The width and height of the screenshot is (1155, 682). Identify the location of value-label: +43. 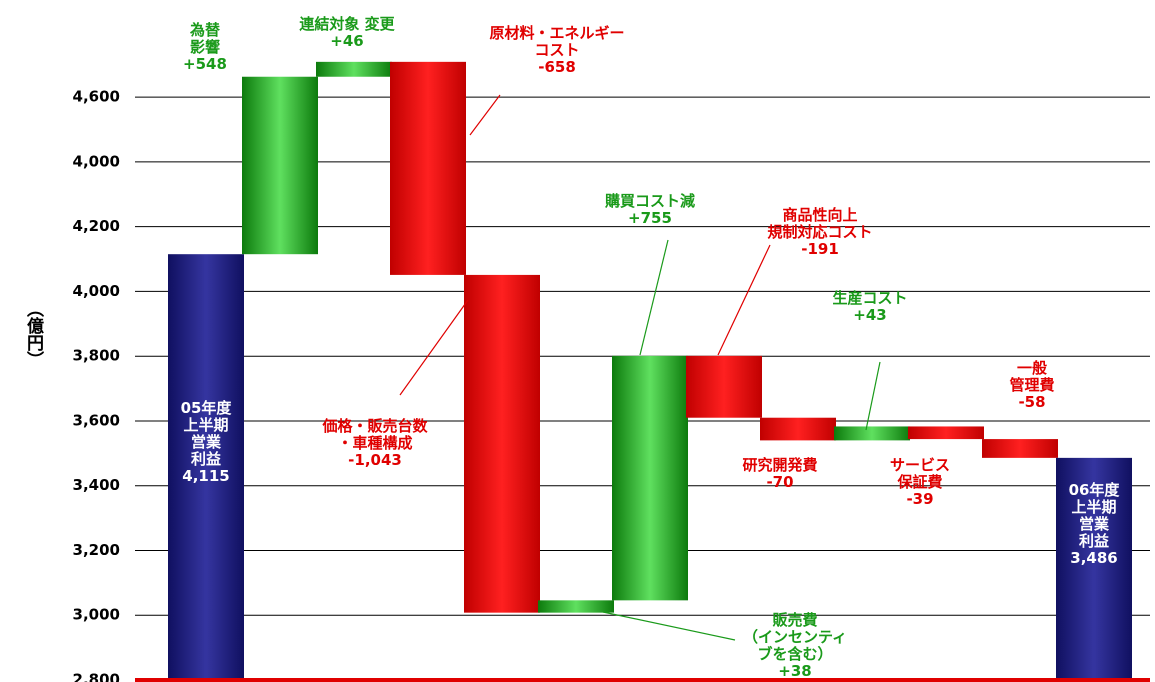
(870, 315).